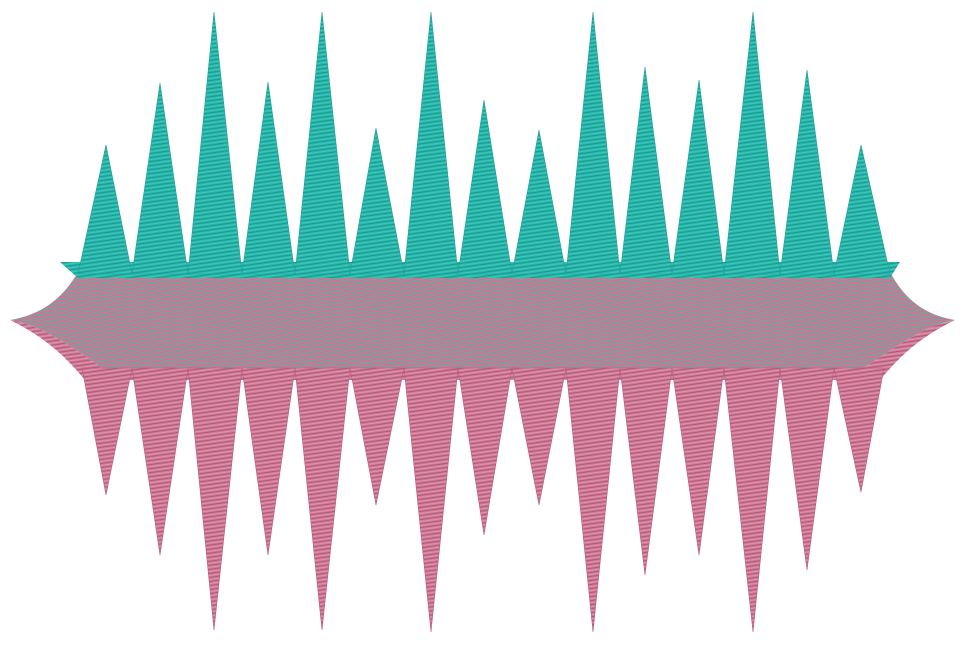 The image size is (963, 645). Describe the element at coordinates (482, 321) in the screenshot. I see `middle-band` at that location.